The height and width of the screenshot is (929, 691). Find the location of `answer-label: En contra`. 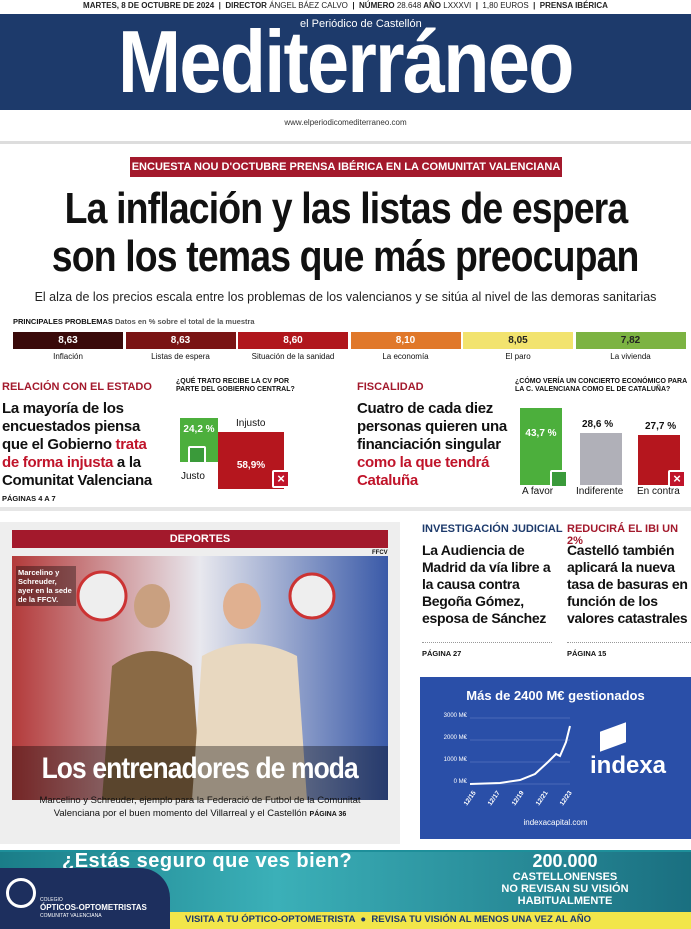

answer-label: En contra is located at coordinates (658, 491).